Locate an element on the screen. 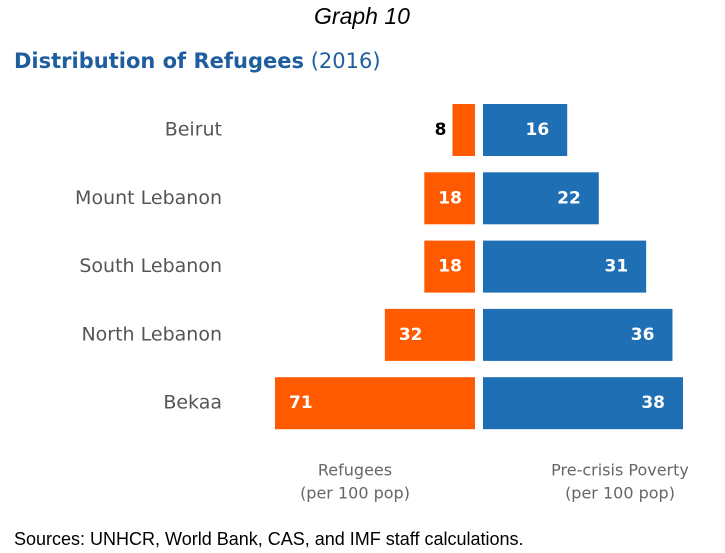  legend-label: Refugees is located at coordinates (355, 470).